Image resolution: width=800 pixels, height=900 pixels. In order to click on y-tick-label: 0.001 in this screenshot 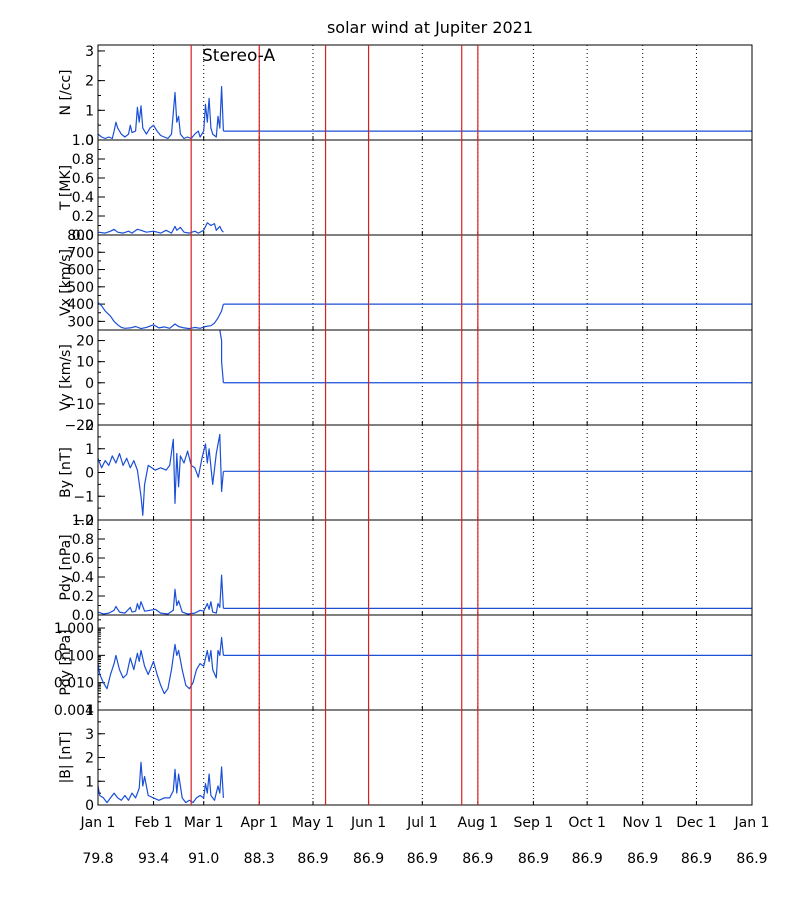, I will do `click(74, 711)`.